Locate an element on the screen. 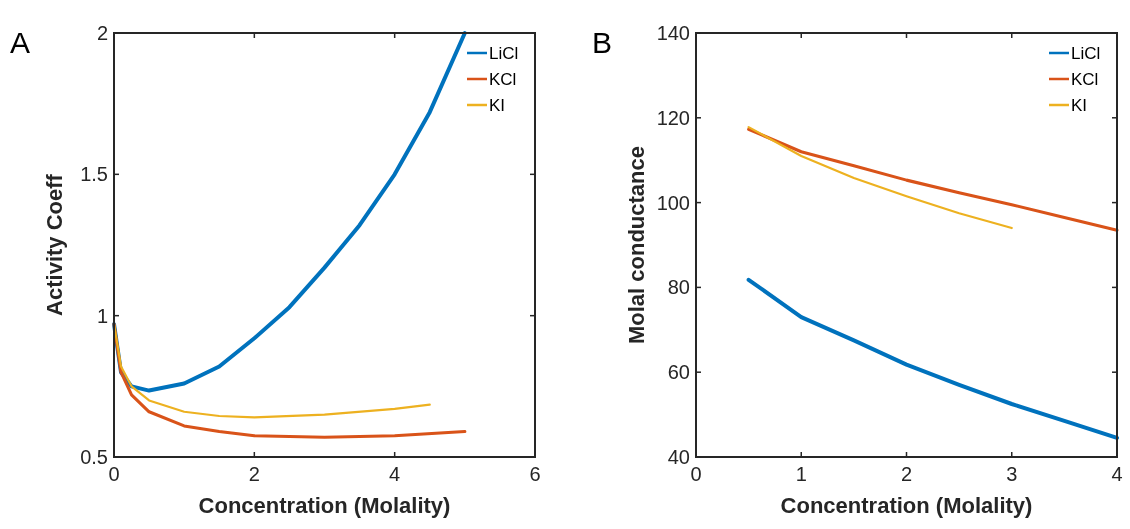  y-tick-label: 80 is located at coordinates (678, 287).